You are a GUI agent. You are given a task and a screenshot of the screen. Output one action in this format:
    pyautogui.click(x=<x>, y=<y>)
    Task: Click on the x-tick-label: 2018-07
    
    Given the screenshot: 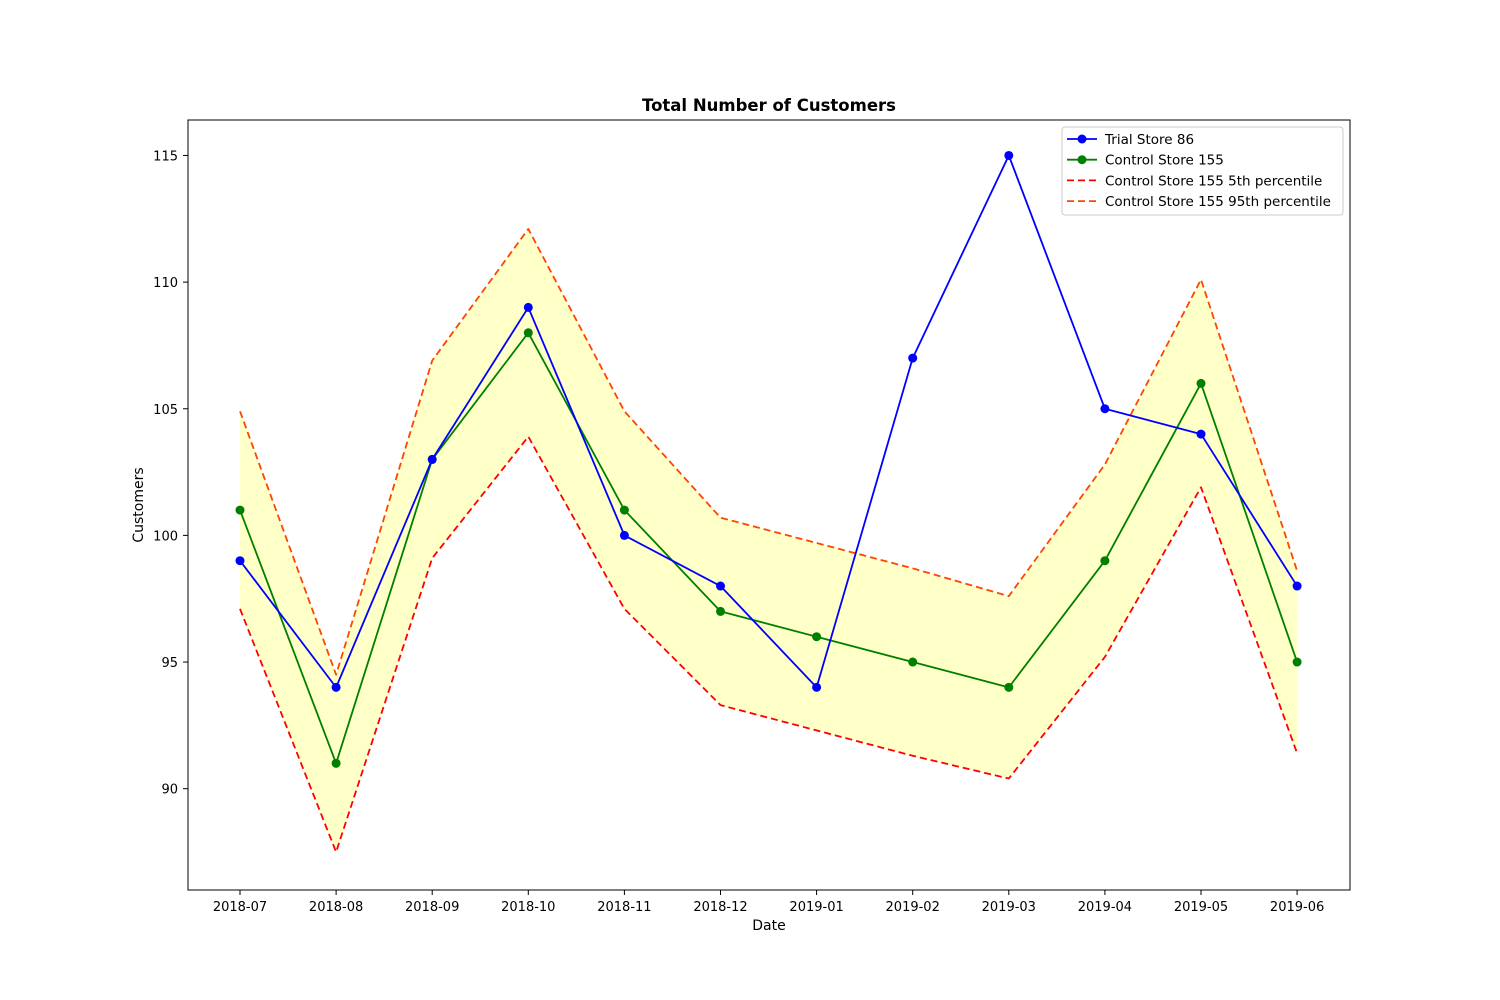 What is the action you would take?
    pyautogui.click(x=240, y=907)
    